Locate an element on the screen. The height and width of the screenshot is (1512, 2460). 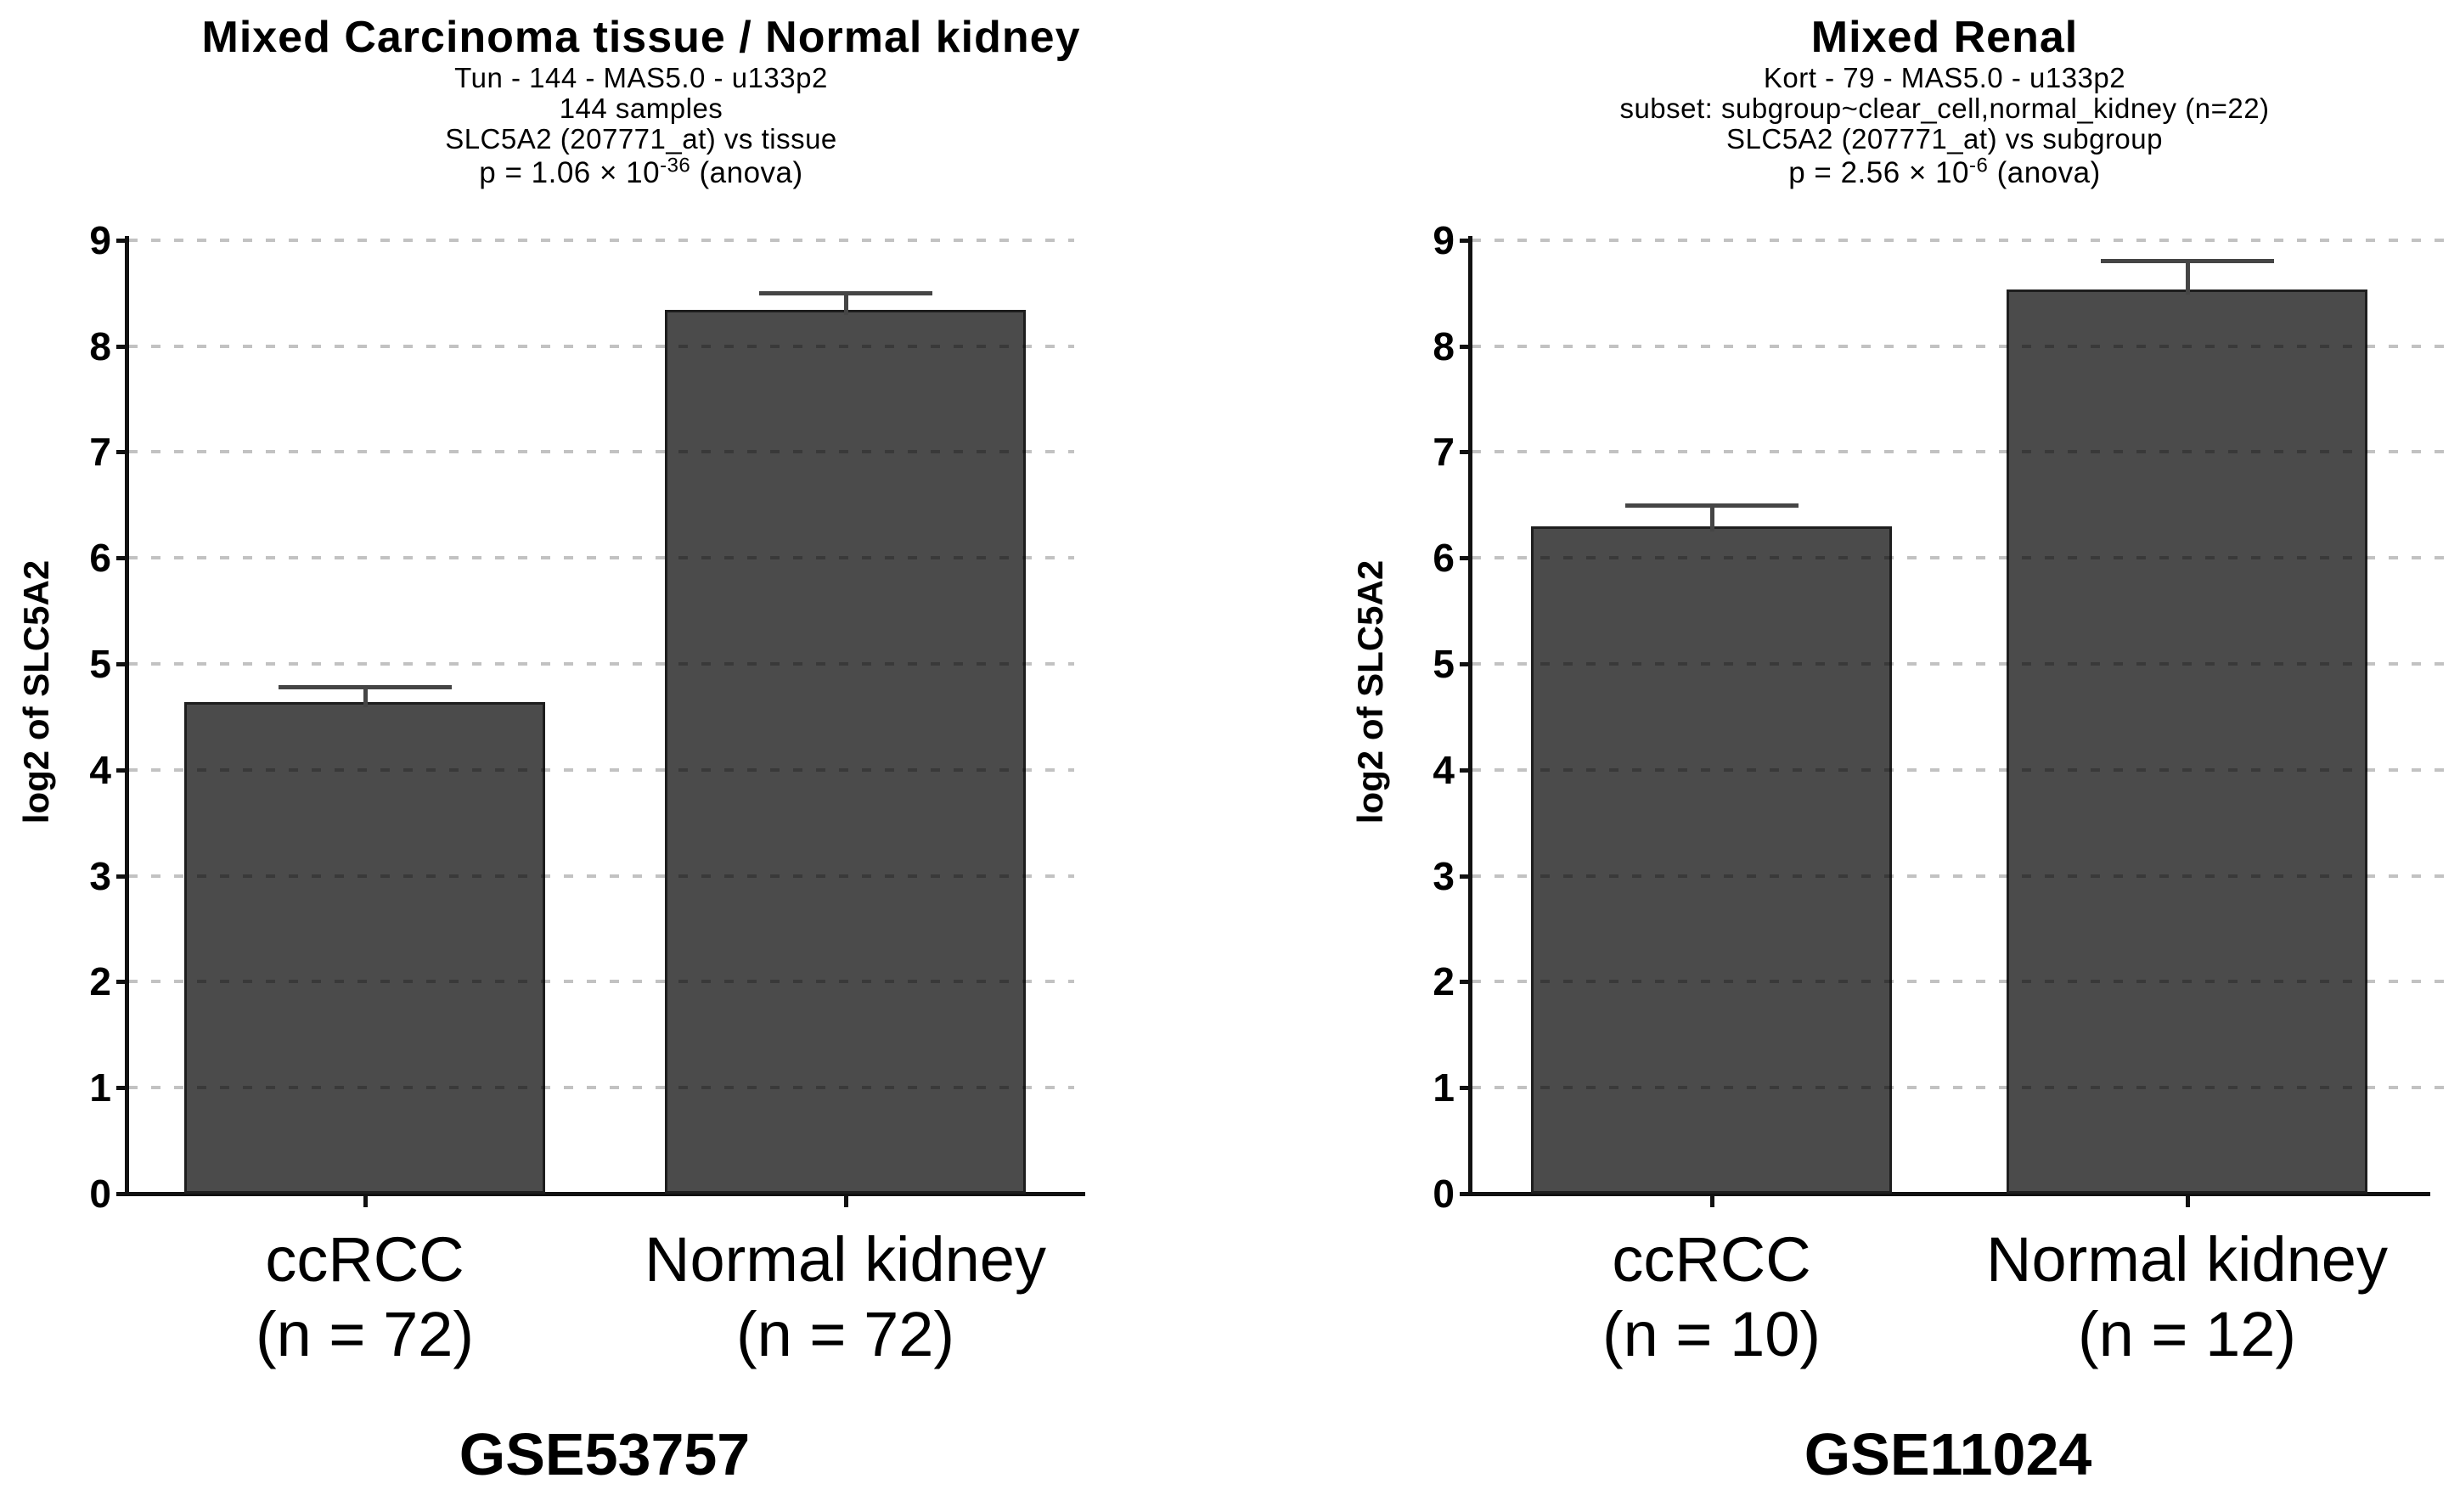
category-label-normal-kidney: Normal kidney is located at coordinates (2187, 1260).